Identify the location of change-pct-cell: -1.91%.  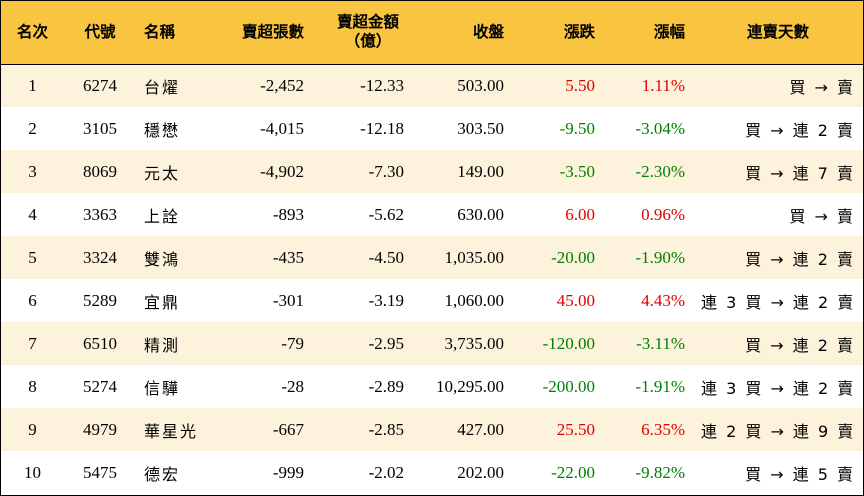
(660, 386).